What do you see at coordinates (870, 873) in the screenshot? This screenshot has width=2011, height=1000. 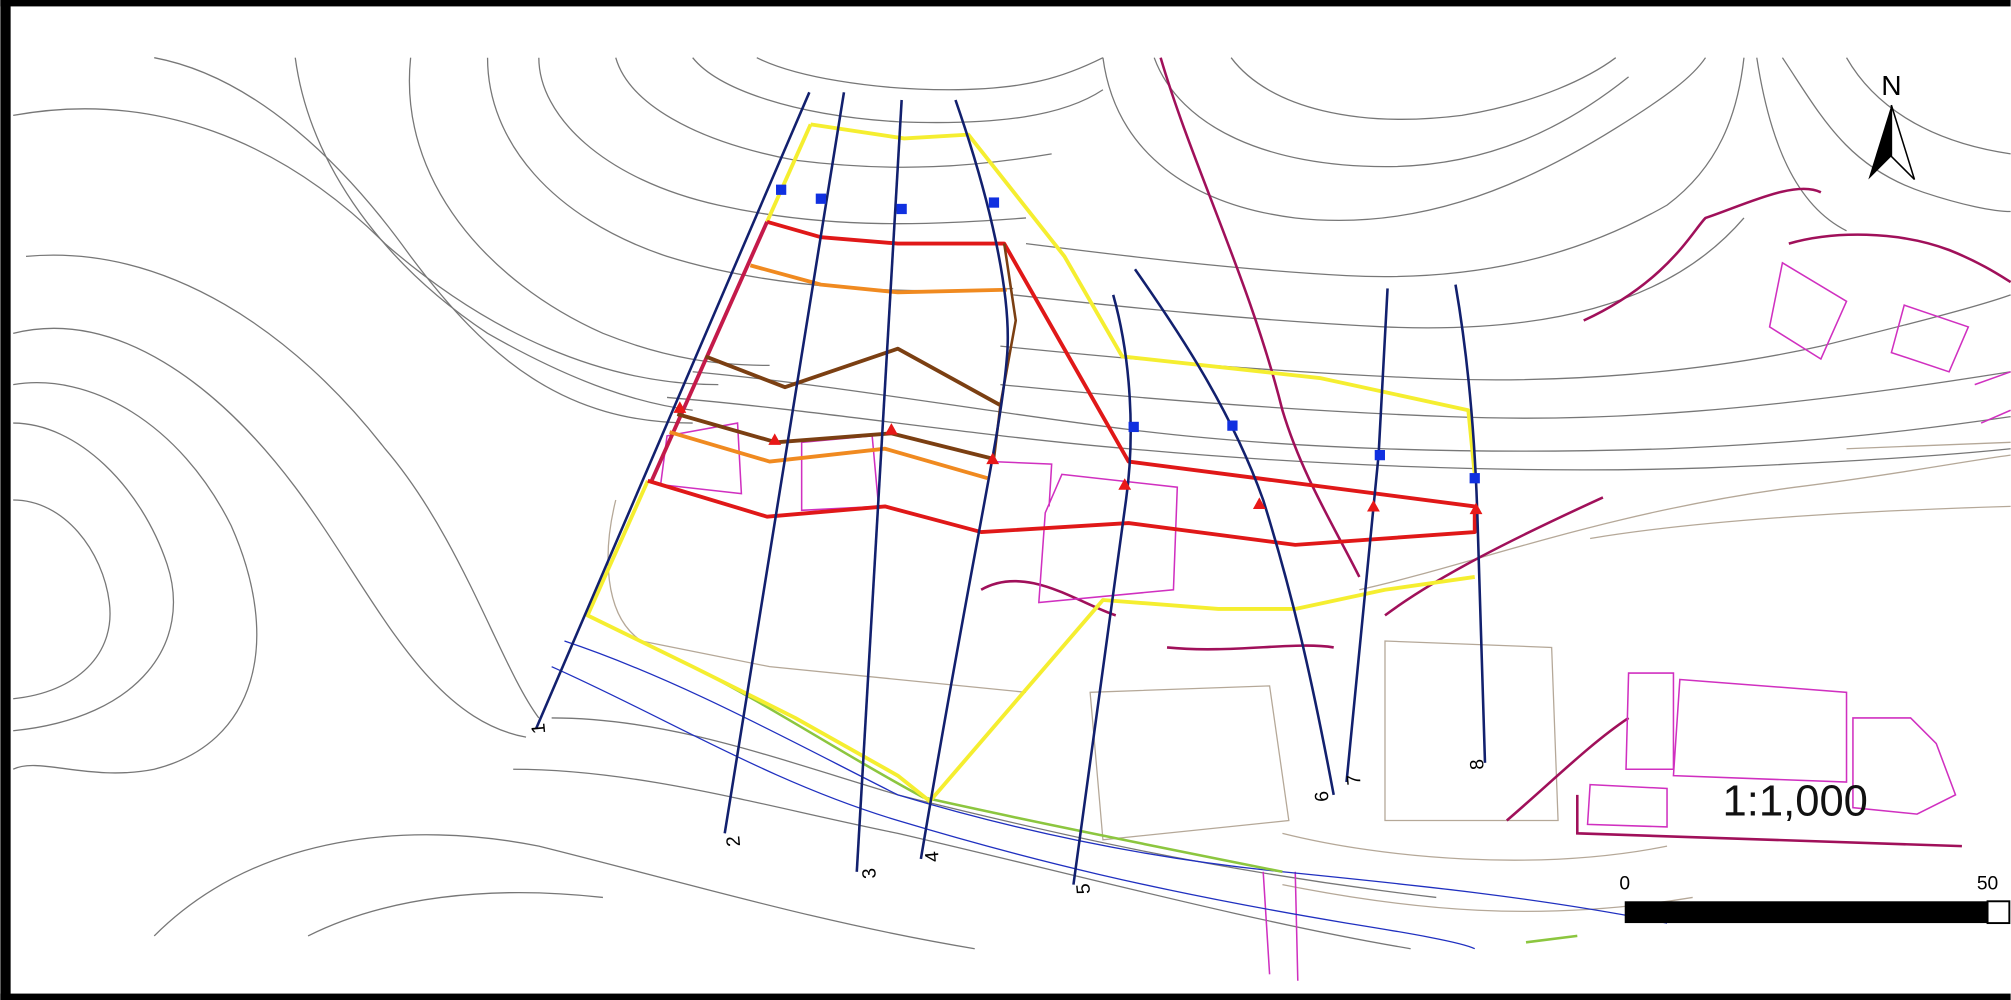 I see `section-label: 3` at bounding box center [870, 873].